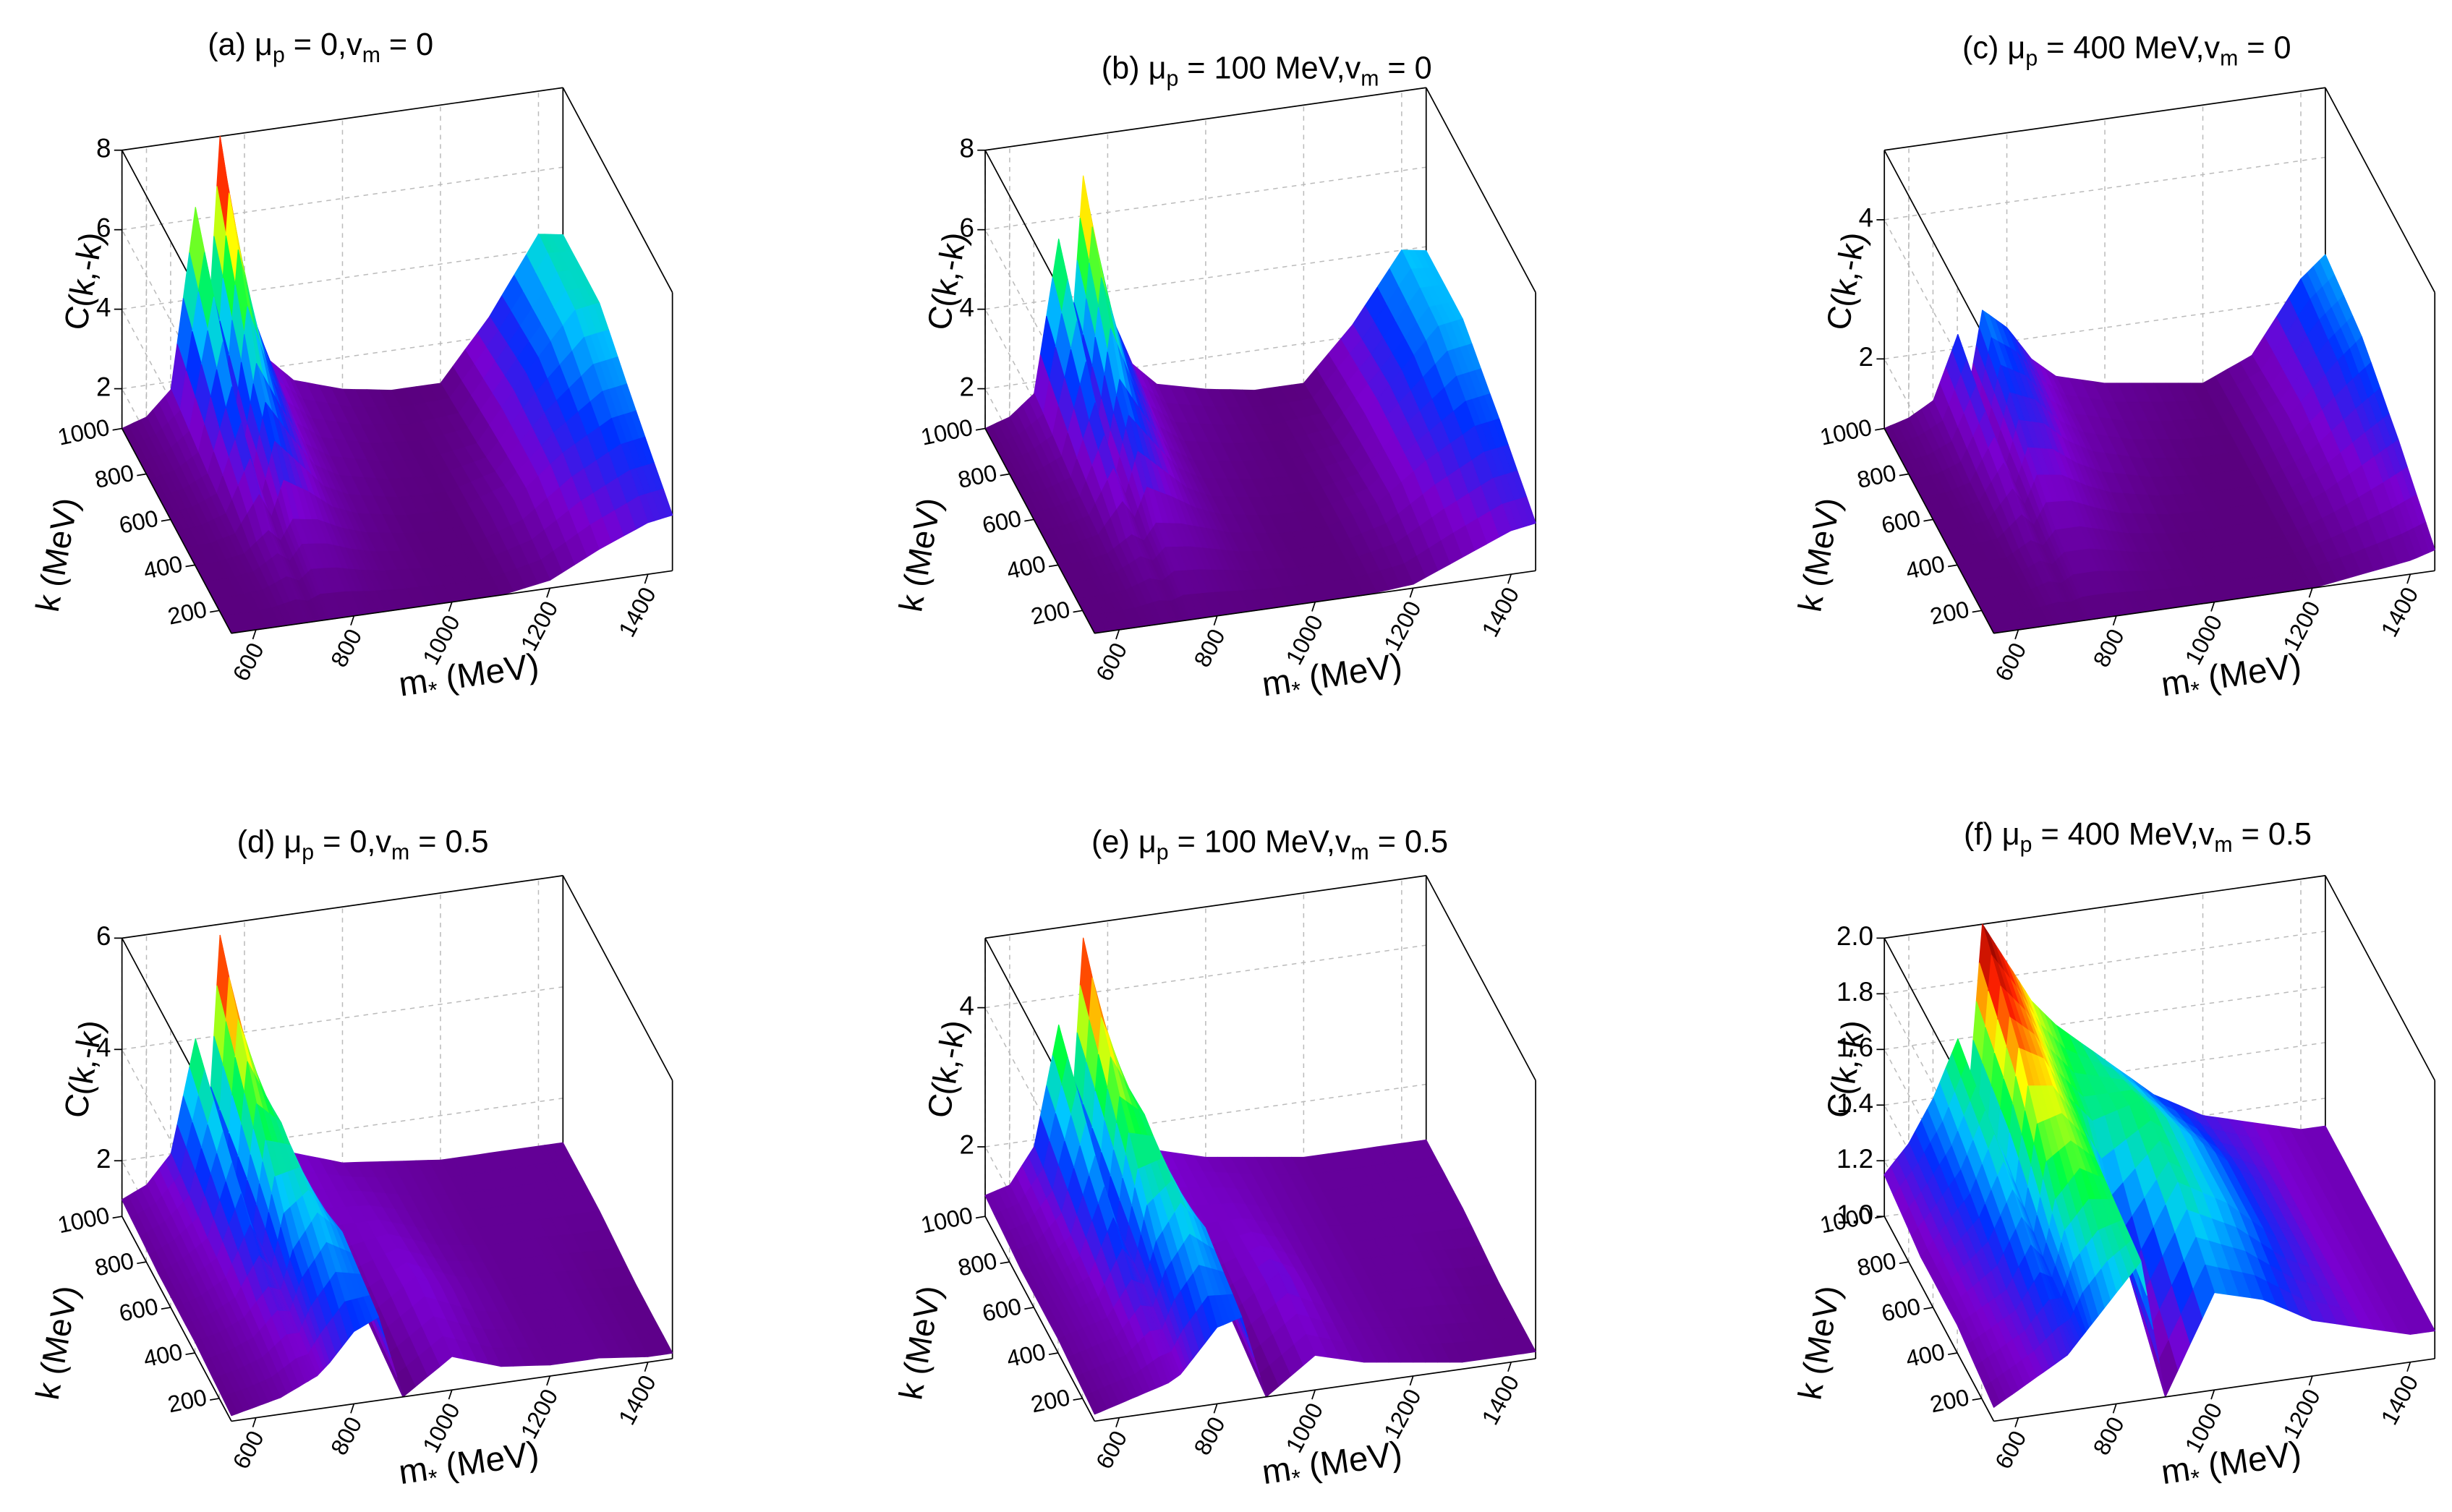 This screenshot has height=1512, width=2452. Describe the element at coordinates (2026, 845) in the screenshot. I see `panel-title-part: p` at that location.